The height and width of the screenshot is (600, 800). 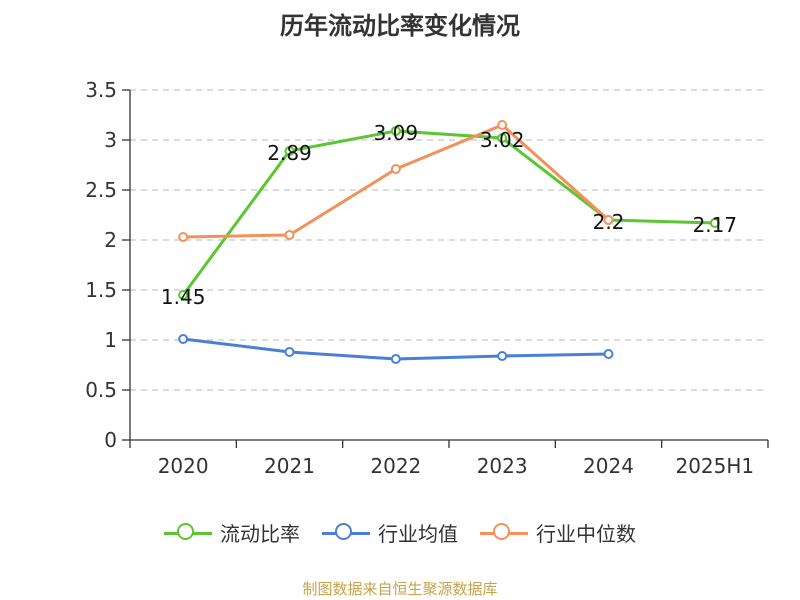 What do you see at coordinates (714, 466) in the screenshot?
I see `x-tick-label: 2025H1` at bounding box center [714, 466].